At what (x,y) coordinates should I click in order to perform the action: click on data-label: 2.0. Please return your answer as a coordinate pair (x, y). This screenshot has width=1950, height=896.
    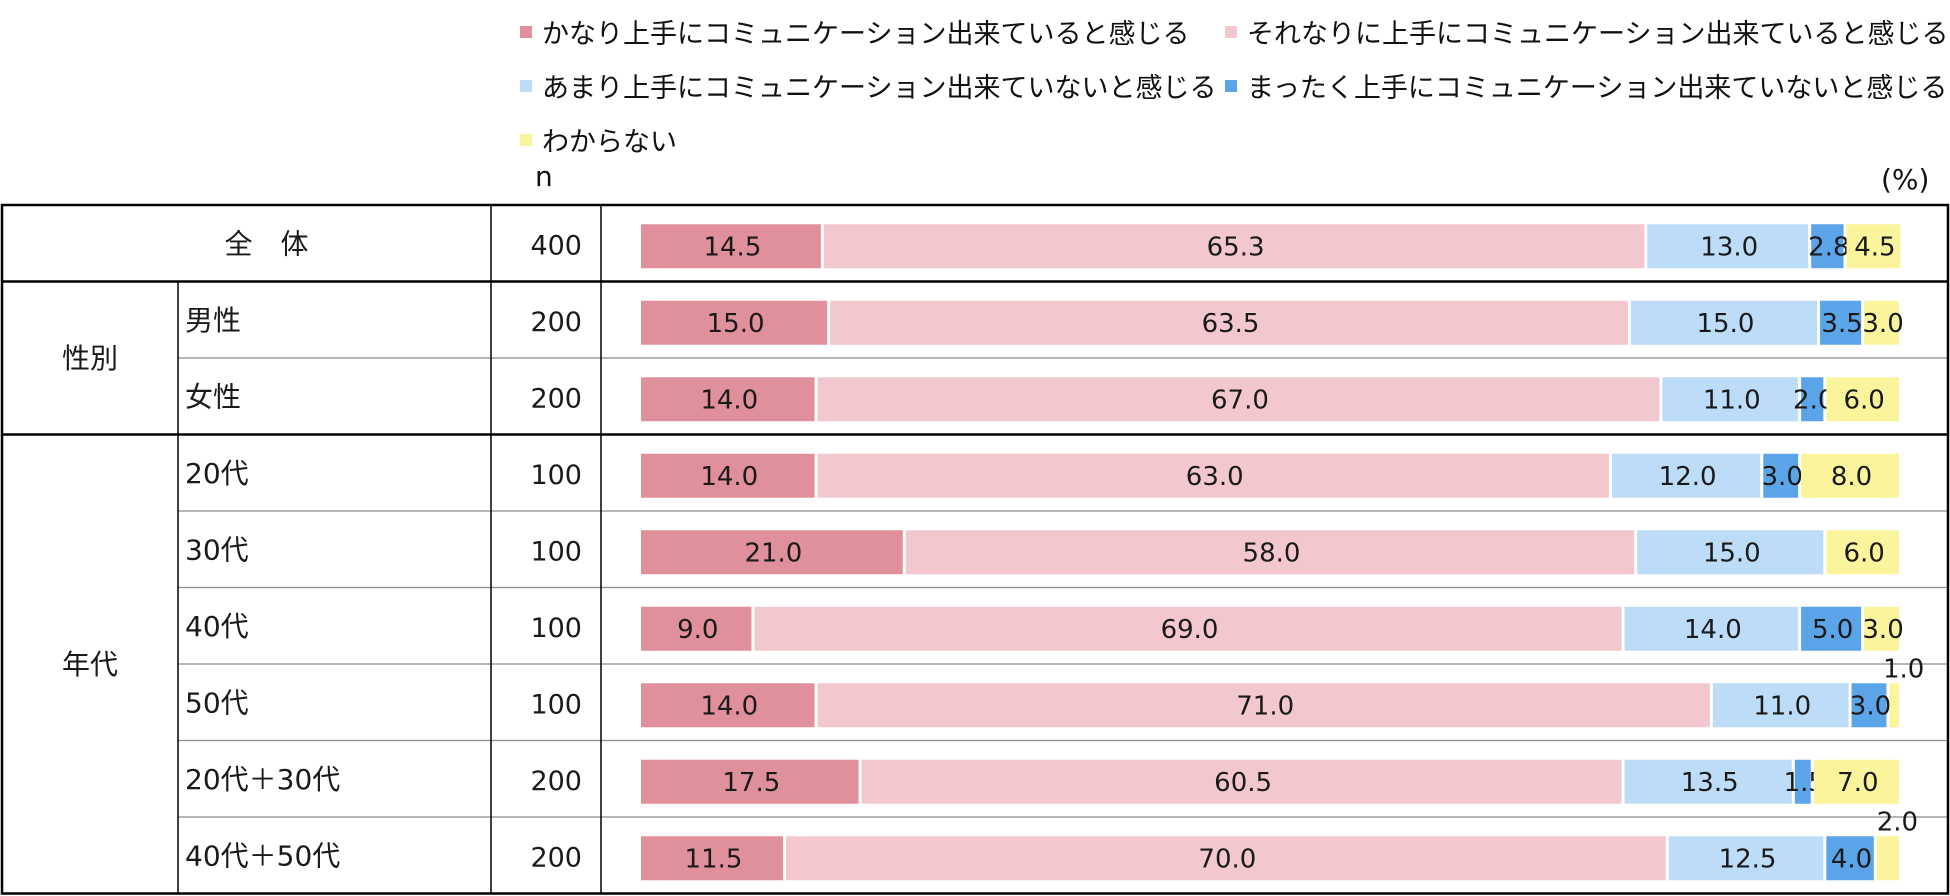
    Looking at the image, I should click on (1897, 822).